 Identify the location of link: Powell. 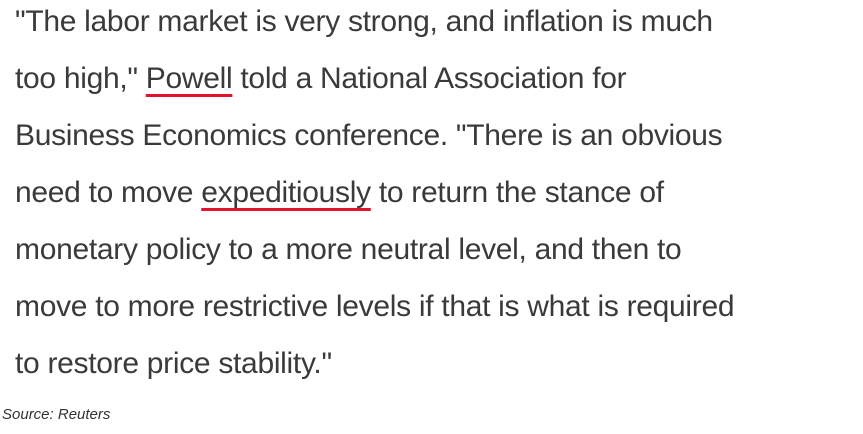
(189, 78).